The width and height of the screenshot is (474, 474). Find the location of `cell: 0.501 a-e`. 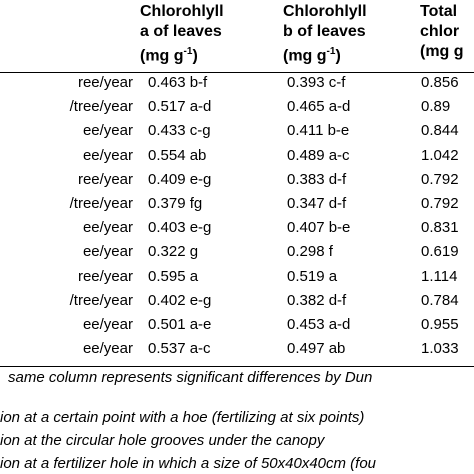

cell: 0.501 a-e is located at coordinates (180, 324).